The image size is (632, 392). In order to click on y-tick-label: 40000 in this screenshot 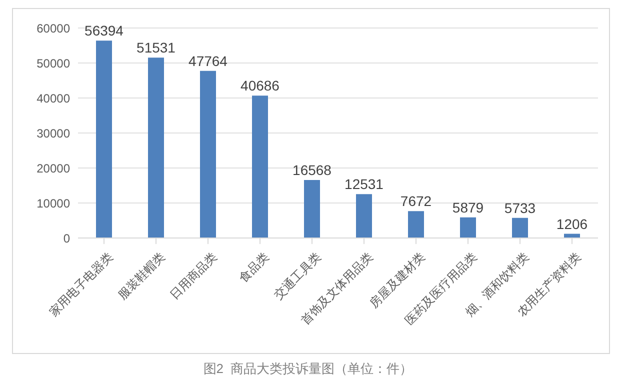, I will do `click(53, 98)`.